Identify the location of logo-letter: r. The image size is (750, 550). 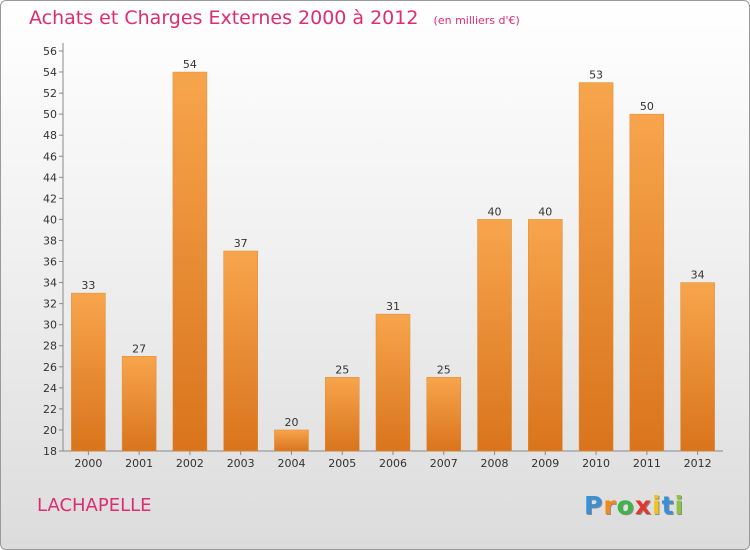
(610, 505).